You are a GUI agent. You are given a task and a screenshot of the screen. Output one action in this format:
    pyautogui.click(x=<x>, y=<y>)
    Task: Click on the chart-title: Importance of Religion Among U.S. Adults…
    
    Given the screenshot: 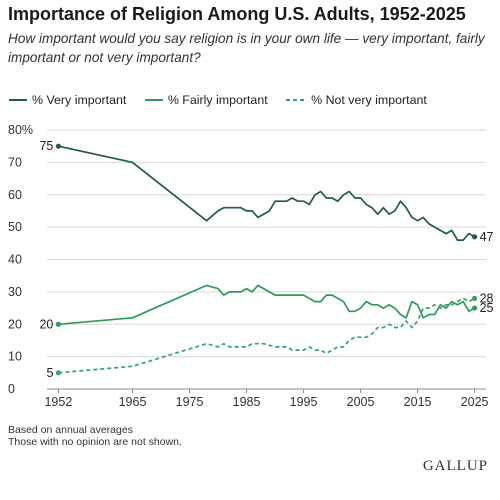 What is the action you would take?
    pyautogui.click(x=237, y=14)
    